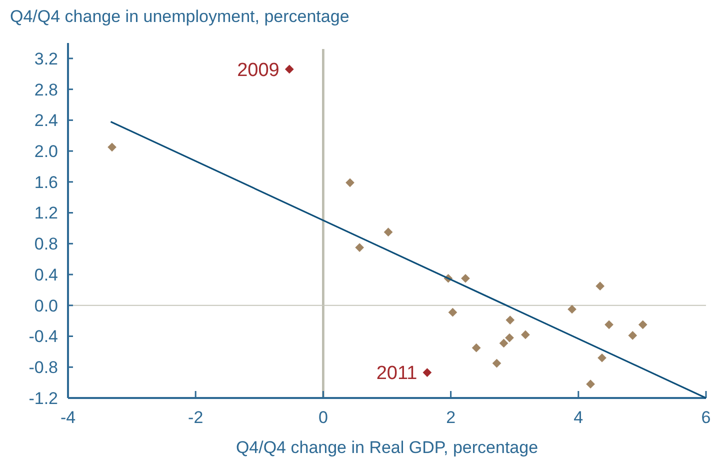 The width and height of the screenshot is (712, 459). Describe the element at coordinates (46, 182) in the screenshot. I see `y-tick-label: 1.6` at that location.